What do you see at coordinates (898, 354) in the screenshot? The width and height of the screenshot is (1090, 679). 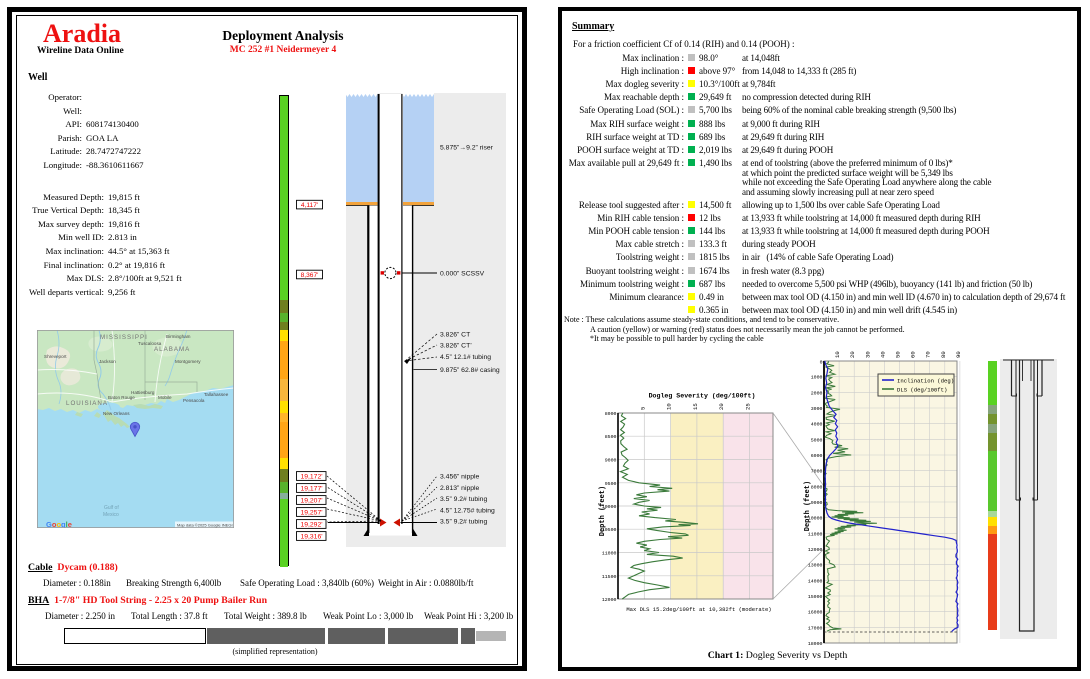 I see `svg-text: 50` at bounding box center [898, 354].